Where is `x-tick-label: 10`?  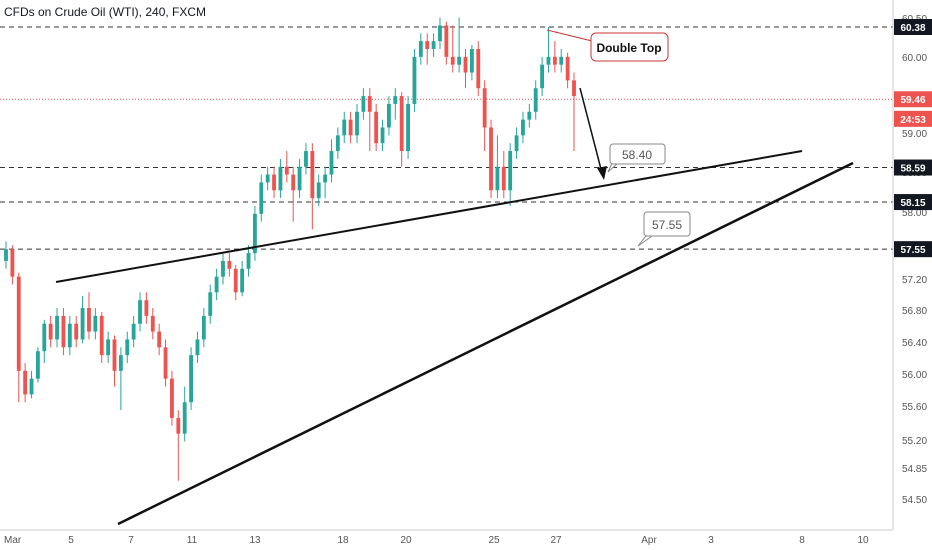 x-tick-label: 10 is located at coordinates (863, 540).